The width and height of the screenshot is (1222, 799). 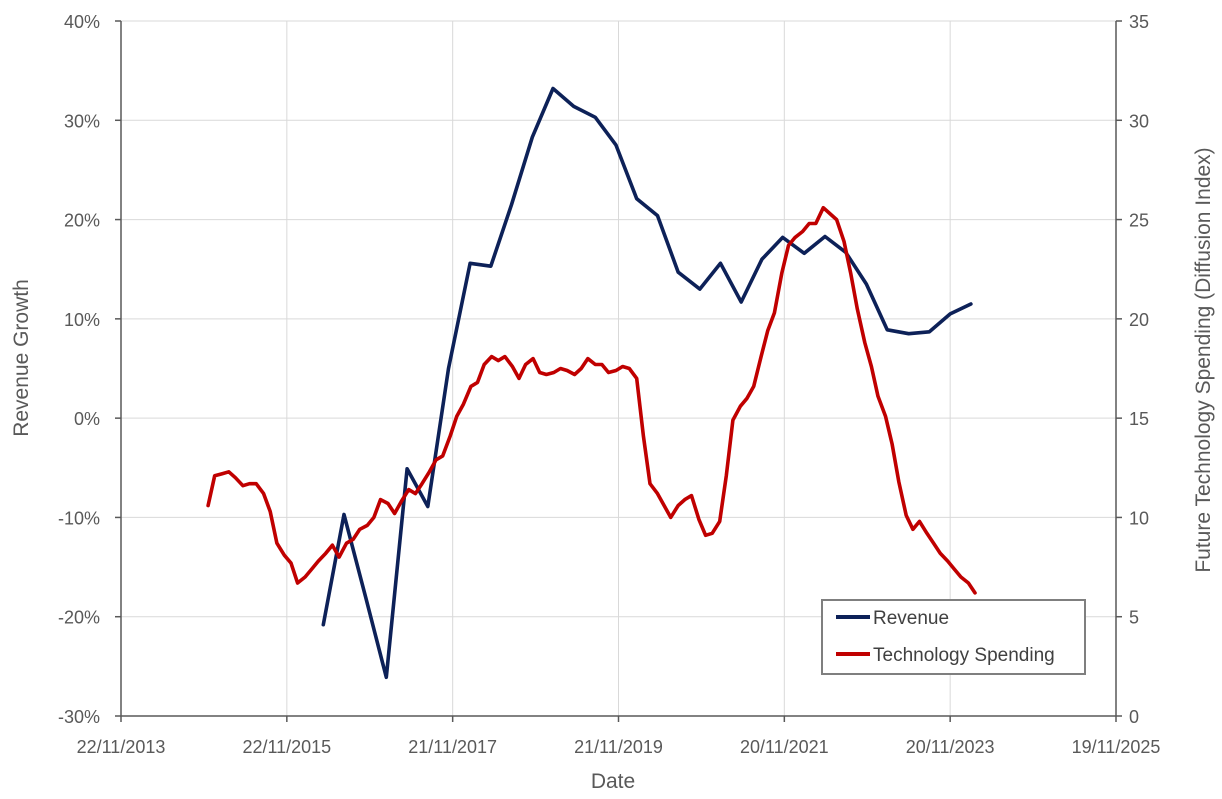 What do you see at coordinates (82, 320) in the screenshot?
I see `y-left-tick-label: 10%` at bounding box center [82, 320].